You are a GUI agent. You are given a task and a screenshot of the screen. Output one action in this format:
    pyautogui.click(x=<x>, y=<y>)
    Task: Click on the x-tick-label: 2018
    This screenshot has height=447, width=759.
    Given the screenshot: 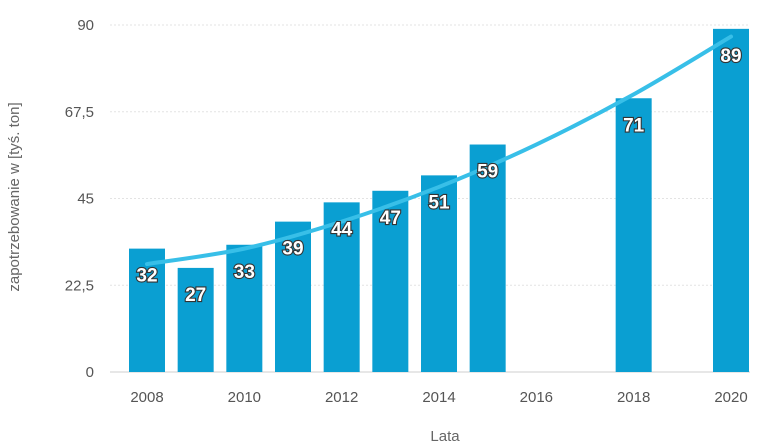 What is the action you would take?
    pyautogui.click(x=633, y=397)
    